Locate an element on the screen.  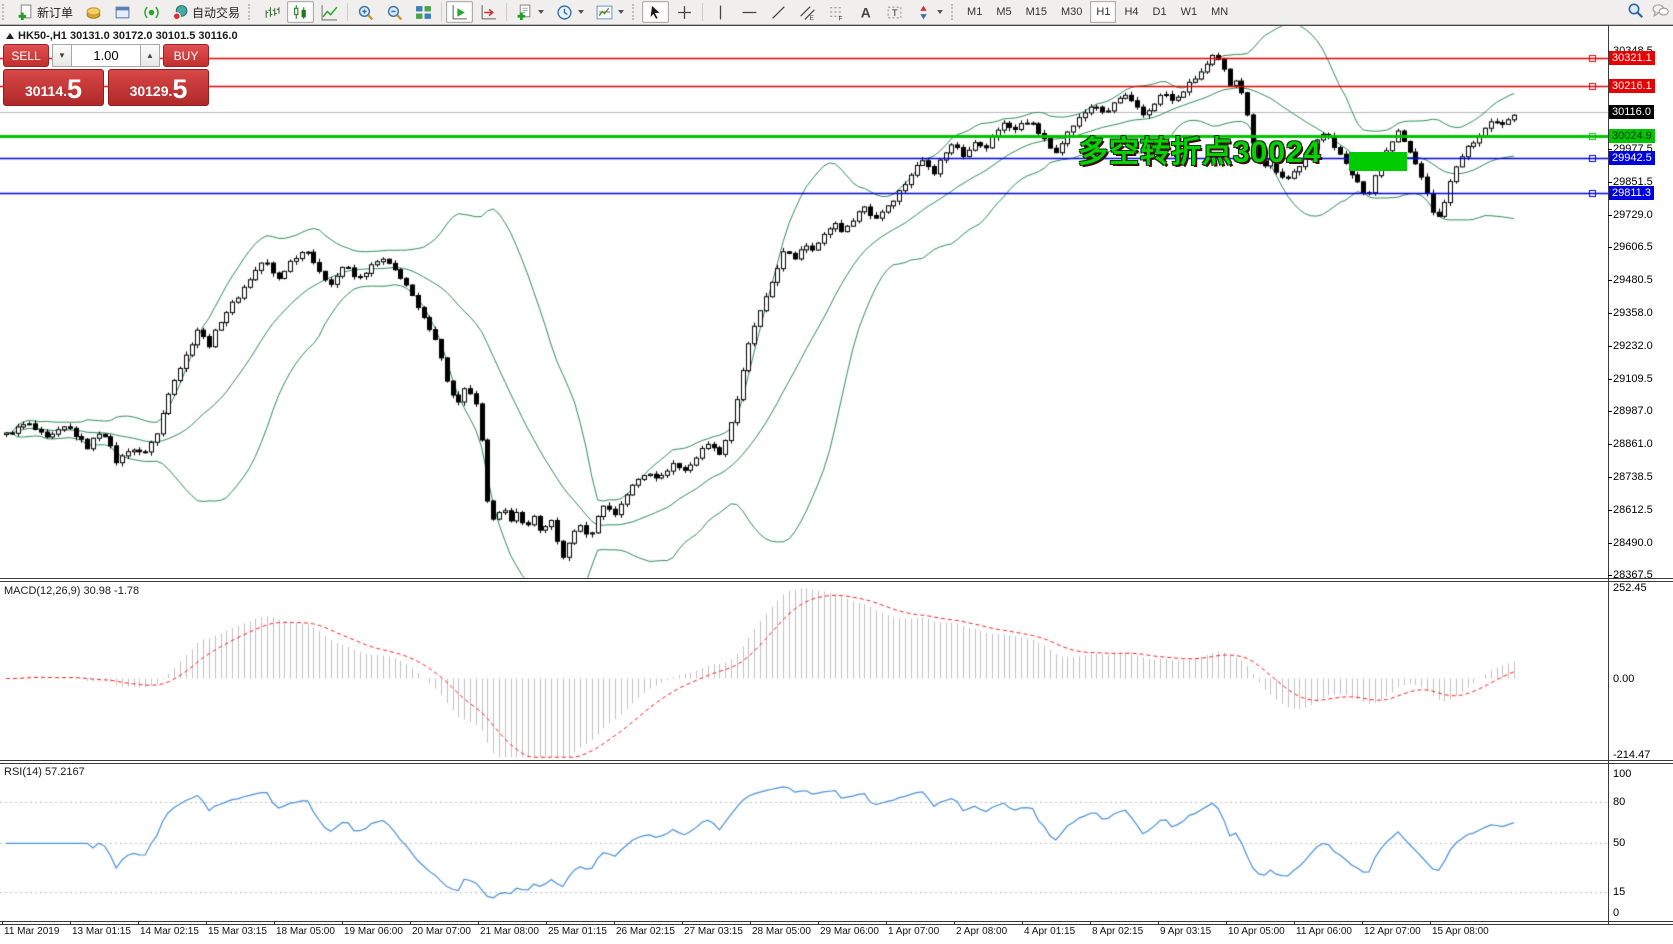
timeframe-h4-button: H4 is located at coordinates (1131, 12).